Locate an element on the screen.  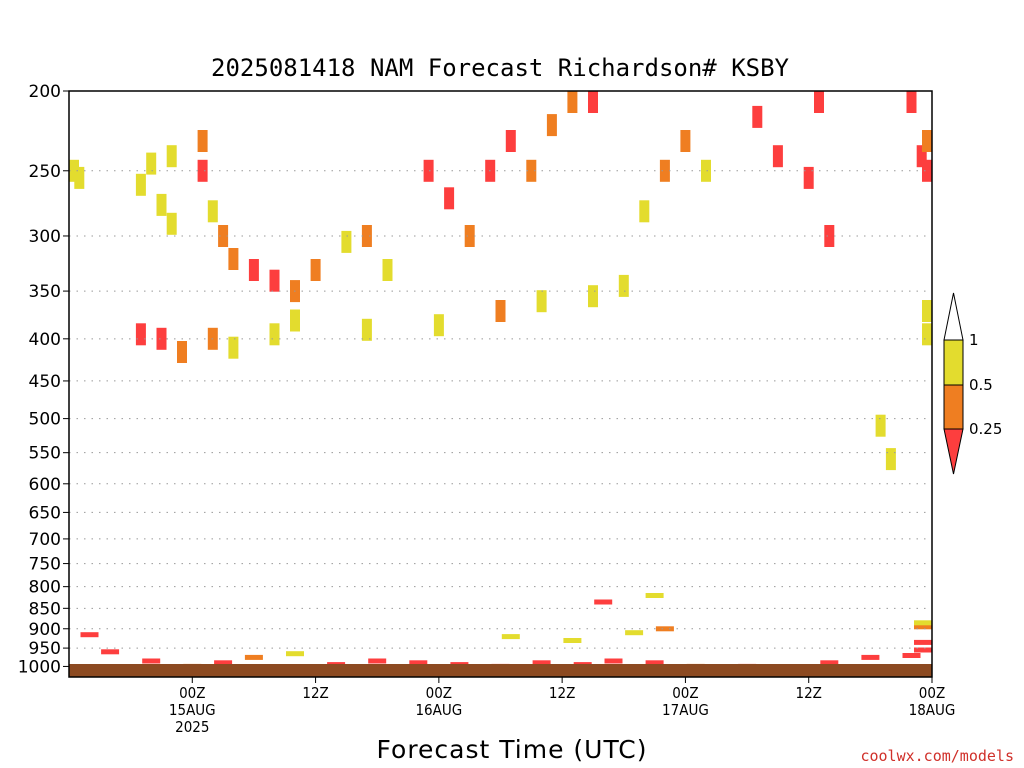
y-tick-label: 350 is located at coordinates (45, 292).